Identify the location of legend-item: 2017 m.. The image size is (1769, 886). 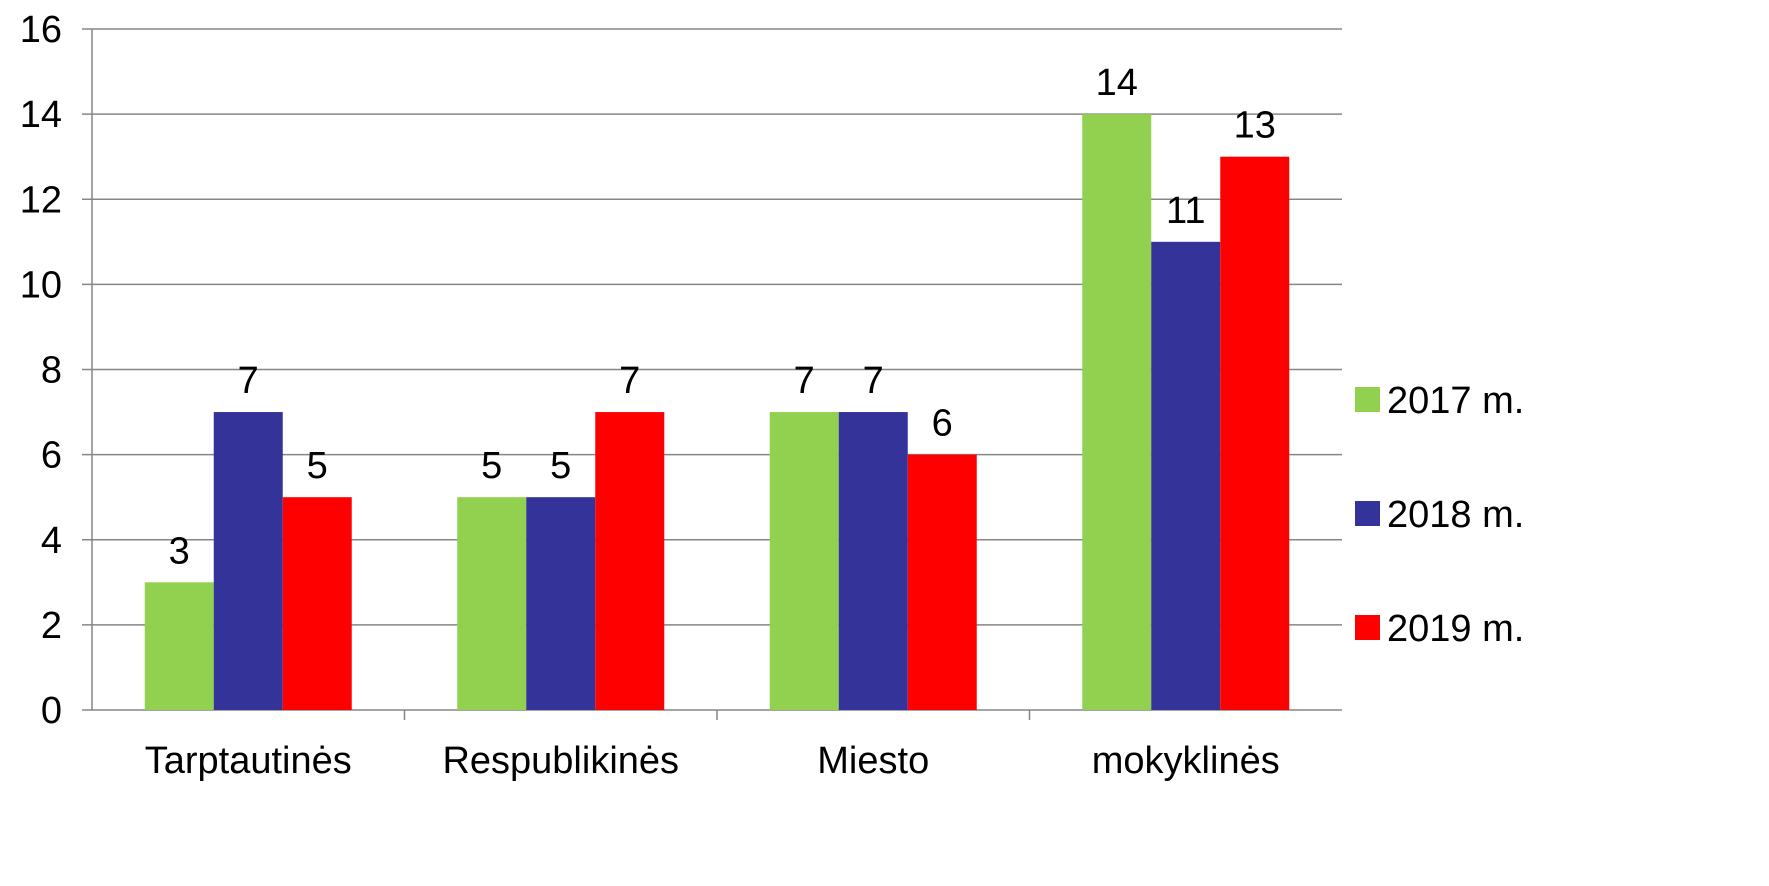
(1439, 401).